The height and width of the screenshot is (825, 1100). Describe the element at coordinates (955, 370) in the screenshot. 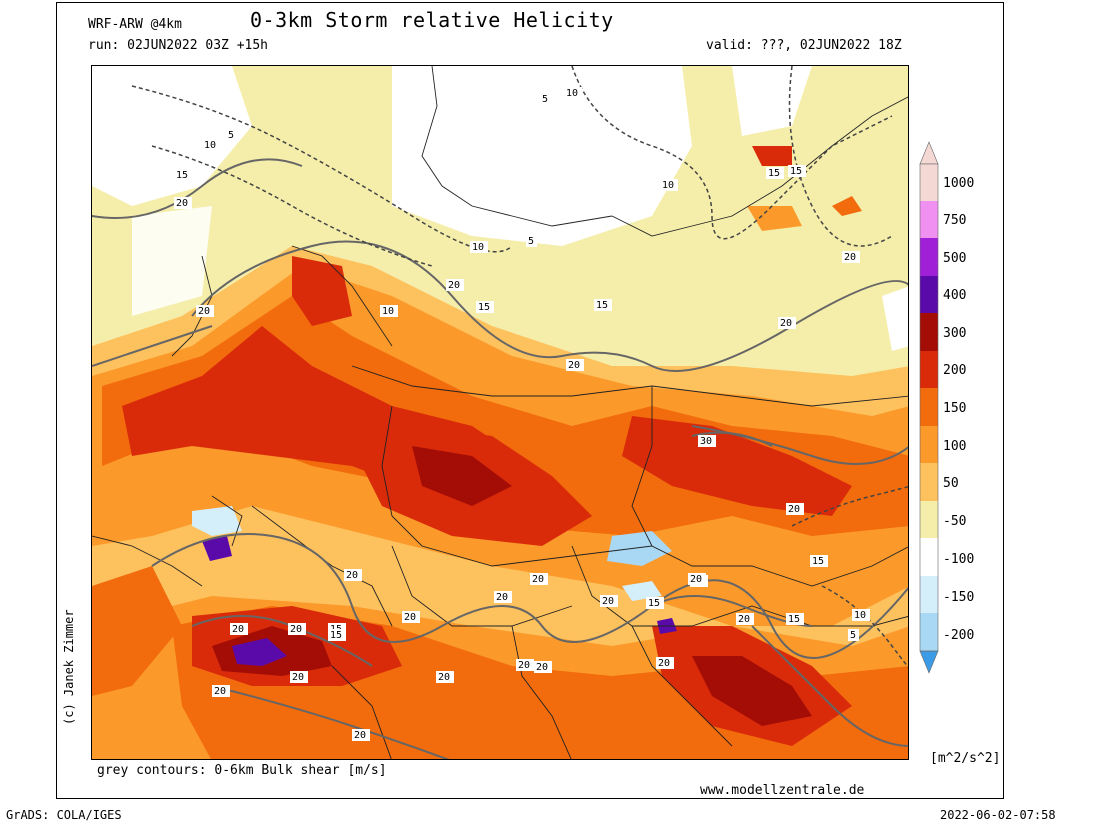

I see `colorbar-label: 200` at that location.